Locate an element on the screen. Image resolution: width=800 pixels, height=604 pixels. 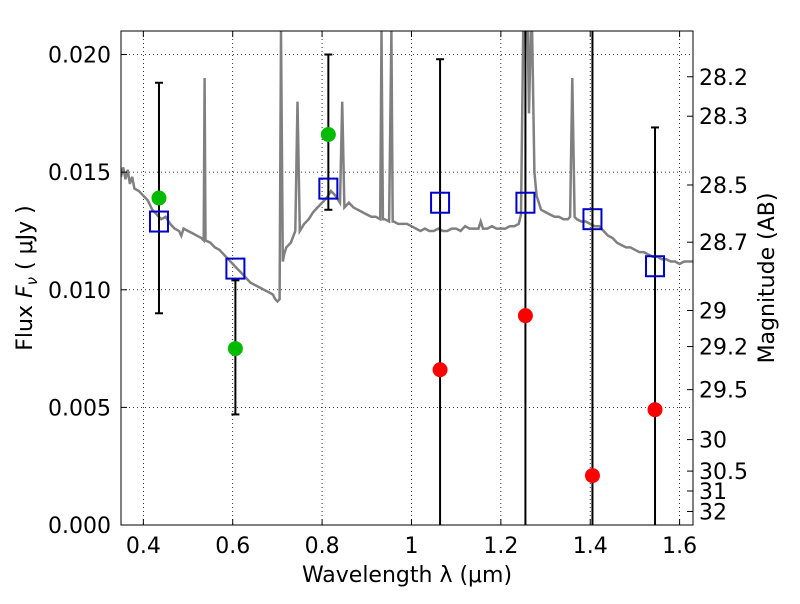
y-right-tick-label: 28.7 is located at coordinates (723, 243).